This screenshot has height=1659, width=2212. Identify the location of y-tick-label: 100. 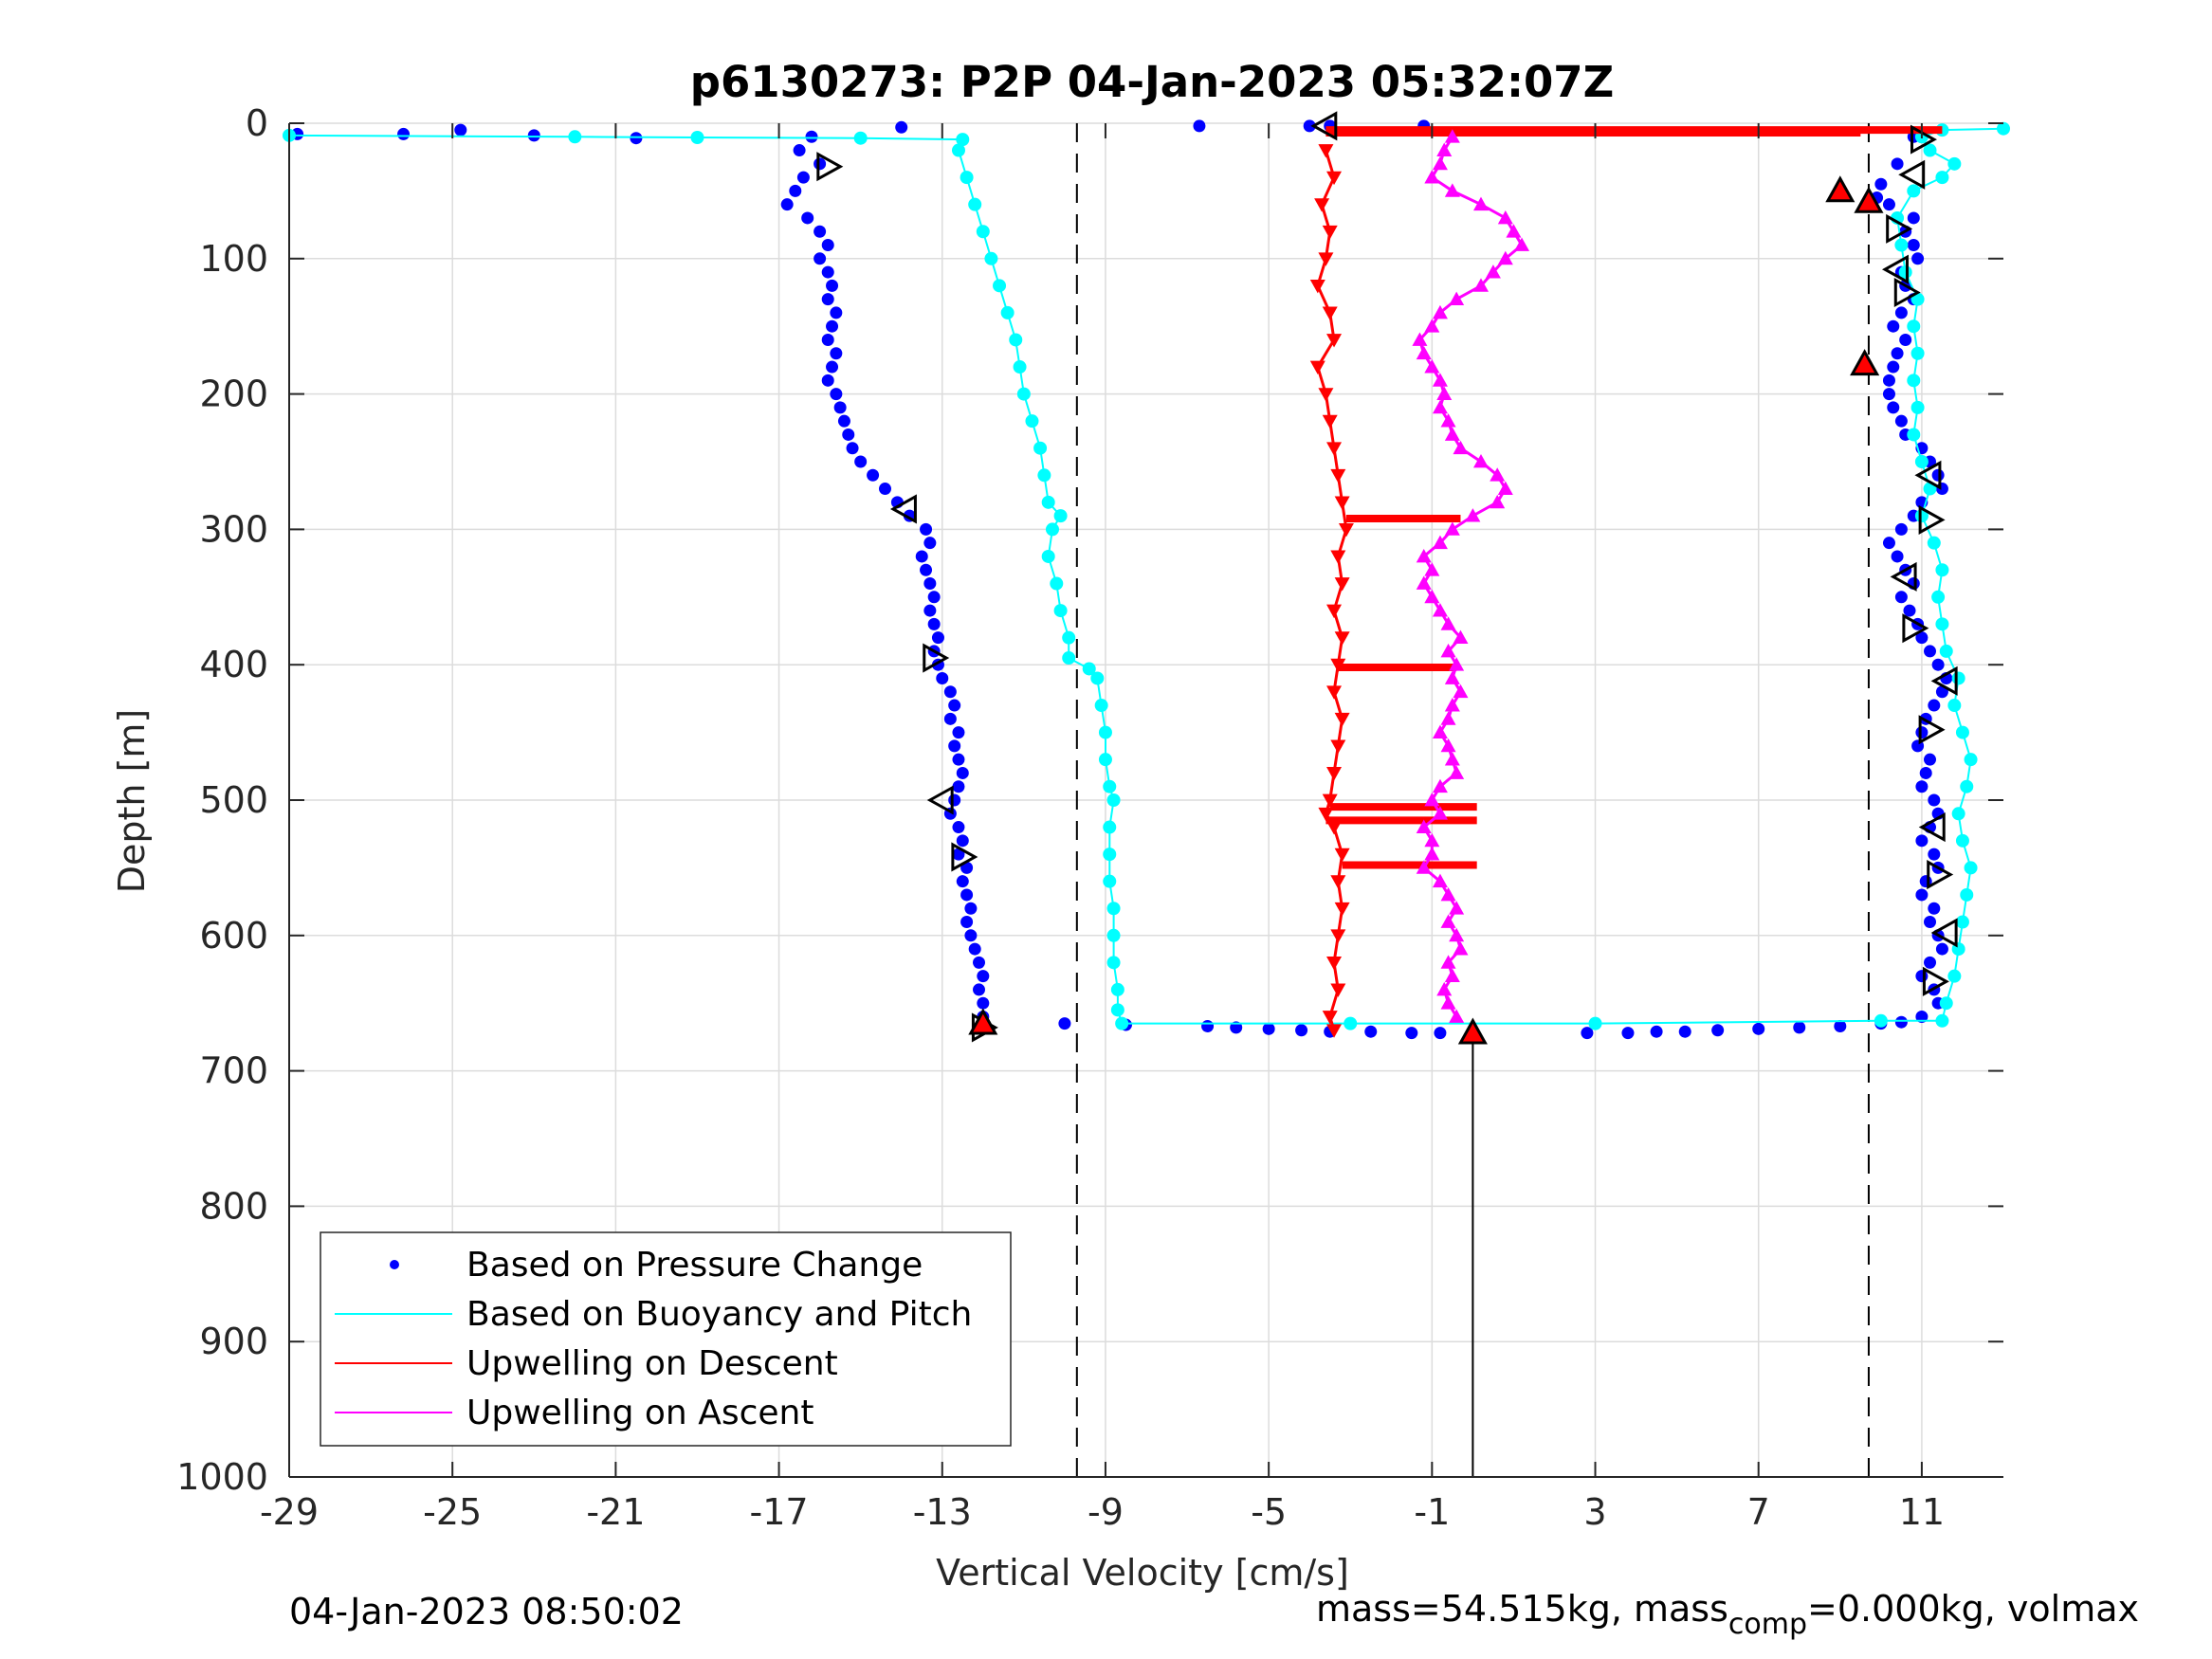
(233, 259).